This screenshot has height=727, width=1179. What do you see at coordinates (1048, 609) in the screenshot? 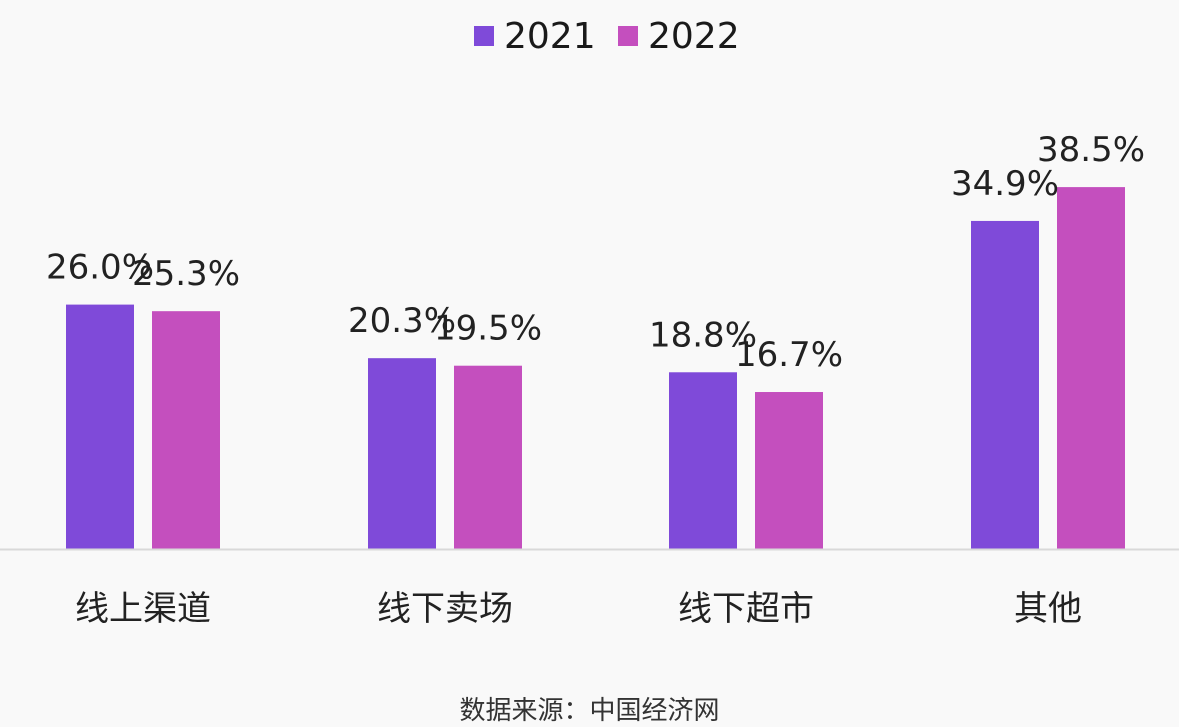
I see `category-label-4: 其他` at bounding box center [1048, 609].